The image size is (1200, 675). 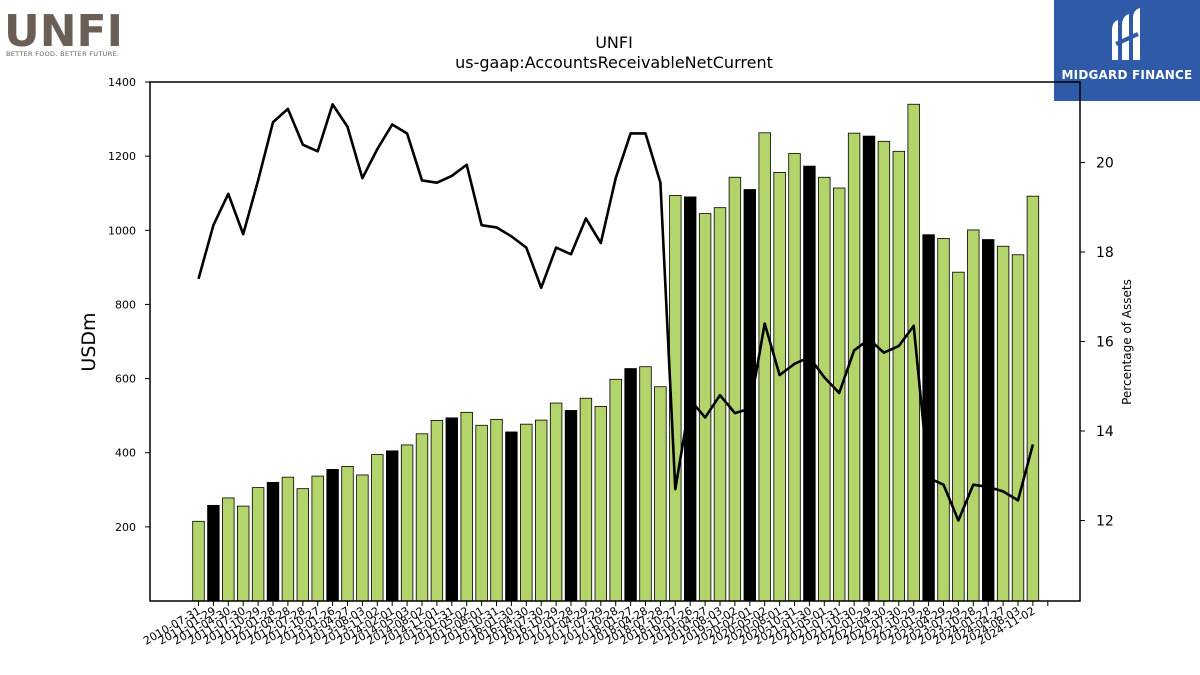 I want to click on midgard-finance-logo: MIDGARD FINANCE, so click(x=1127, y=50).